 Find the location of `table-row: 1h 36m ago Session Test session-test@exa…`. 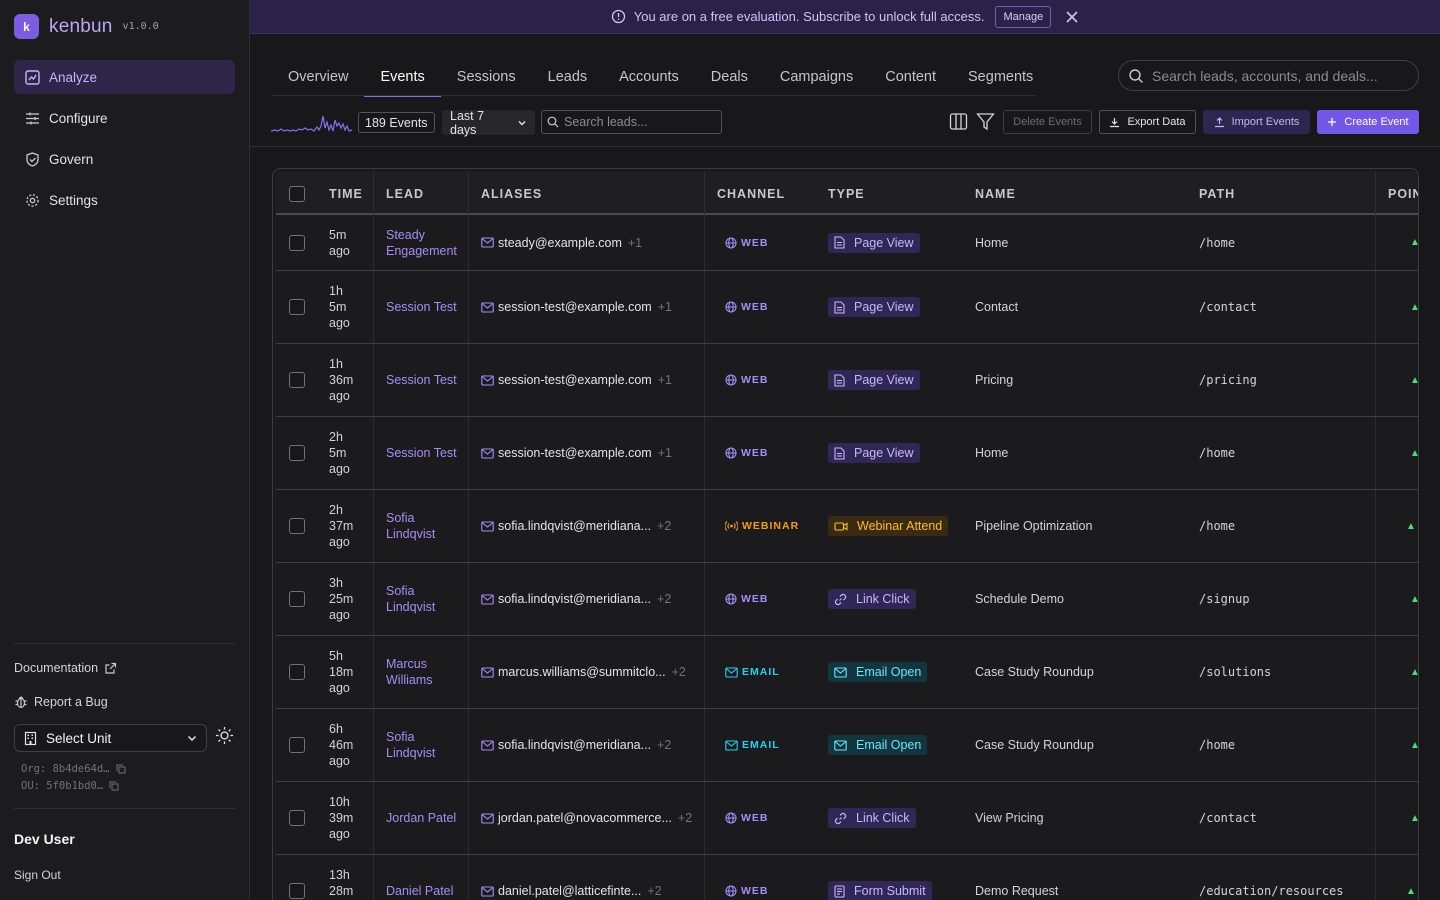

table-row: 1h 36m ago Session Test session-test@exa… is located at coordinates (847, 380).